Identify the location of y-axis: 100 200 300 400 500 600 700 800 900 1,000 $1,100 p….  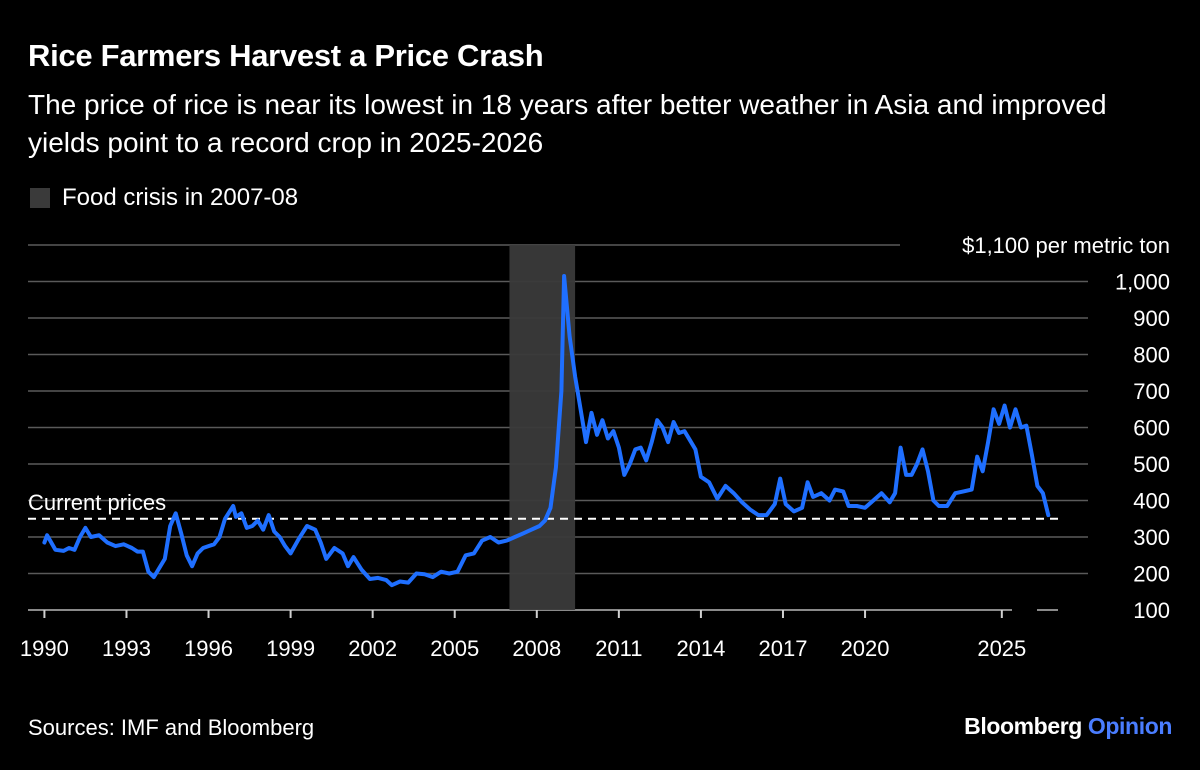
(1066, 428).